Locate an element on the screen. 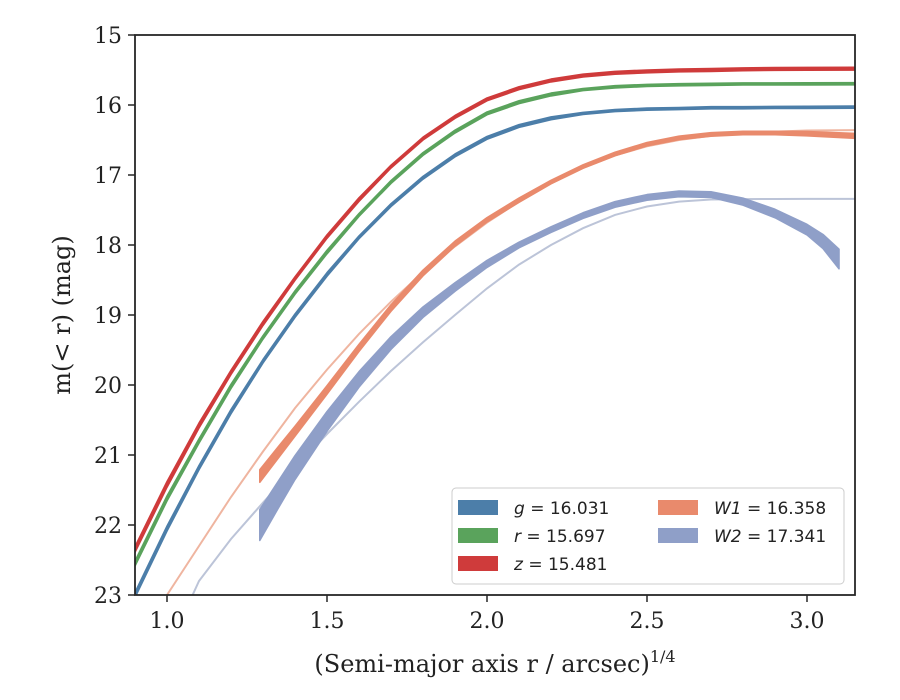  x-axis-label: (Semi-major axis r / arcsec)1/4 is located at coordinates (494, 662).